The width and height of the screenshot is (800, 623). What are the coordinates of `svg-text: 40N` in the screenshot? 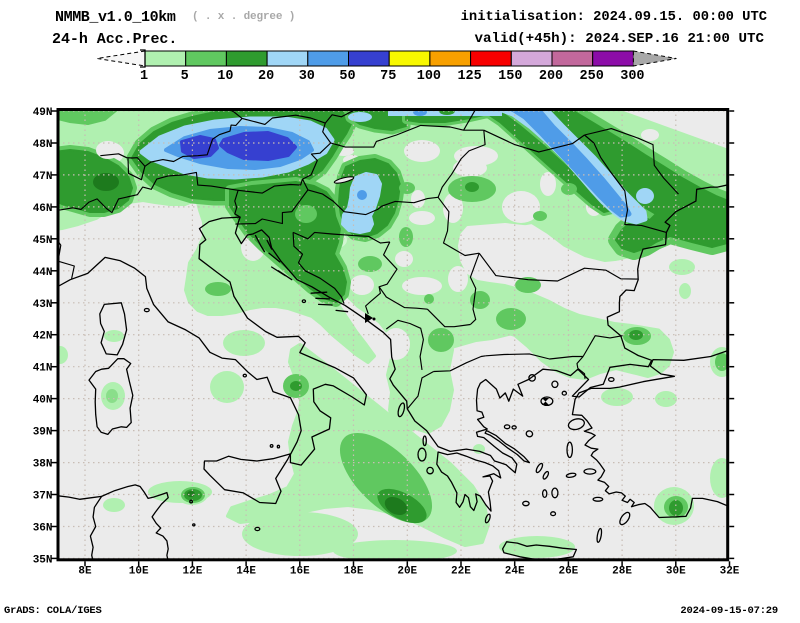 It's located at (43, 401).